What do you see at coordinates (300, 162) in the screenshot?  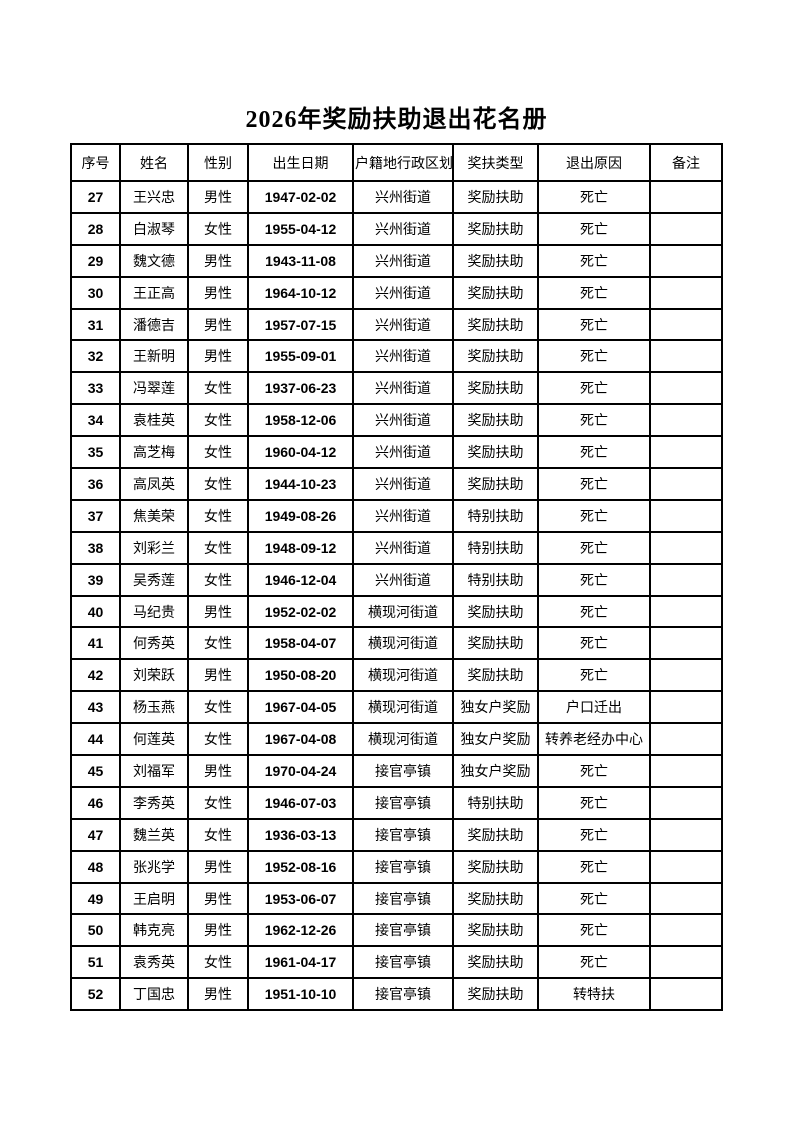 I see `column-header-birth-date: 出生日期` at bounding box center [300, 162].